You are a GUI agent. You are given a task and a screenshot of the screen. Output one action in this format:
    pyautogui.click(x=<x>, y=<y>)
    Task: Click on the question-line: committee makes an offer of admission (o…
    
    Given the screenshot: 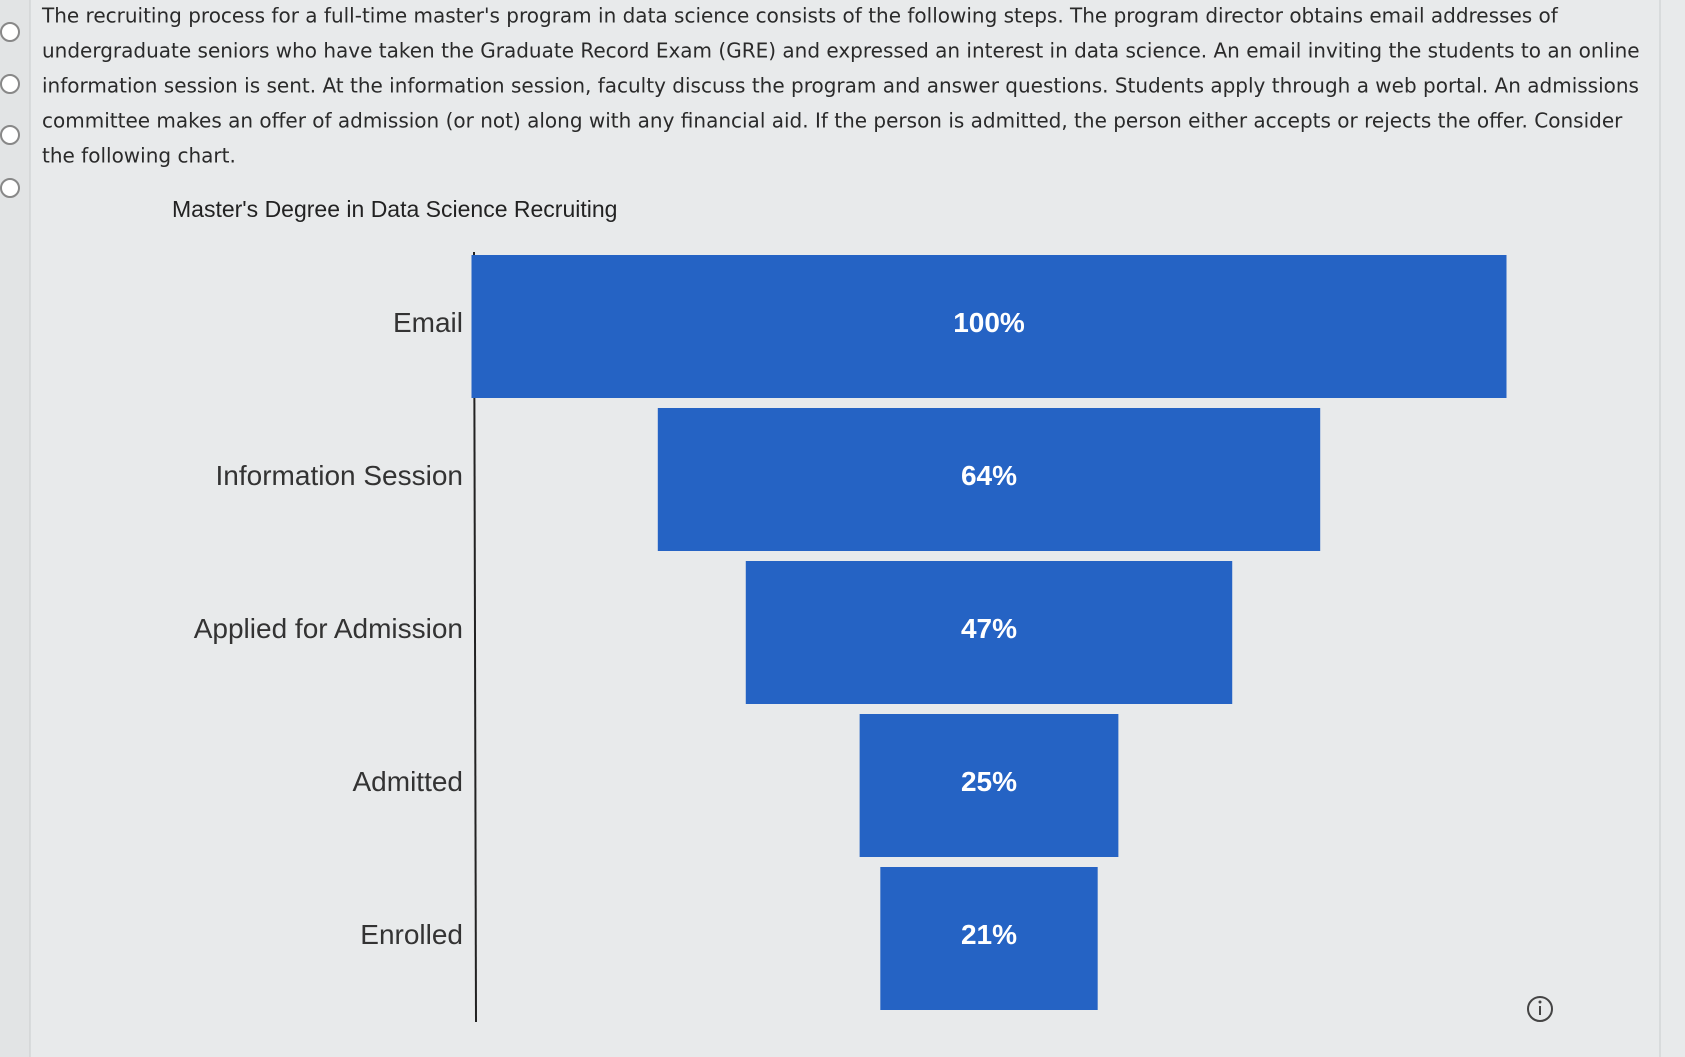 What is the action you would take?
    pyautogui.click(x=832, y=121)
    